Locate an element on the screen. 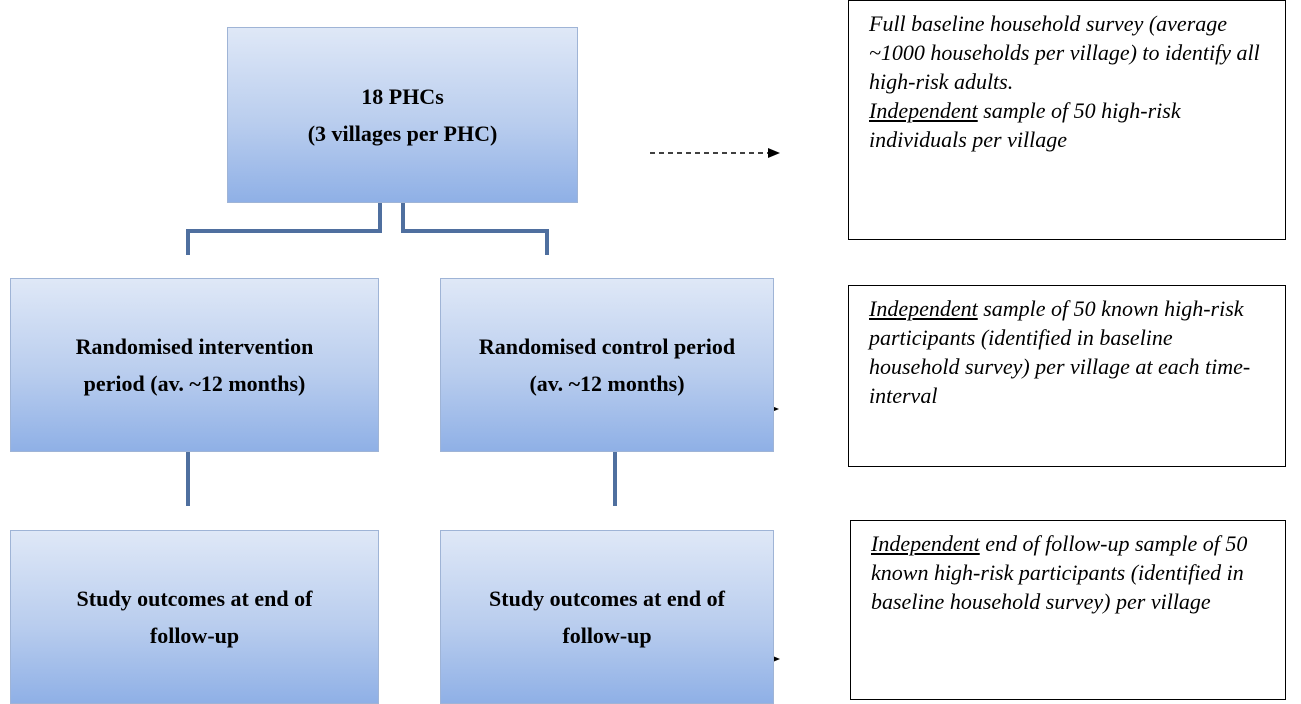  process-box: 18 PHCs (3 villages per PHC) is located at coordinates (402, 115).